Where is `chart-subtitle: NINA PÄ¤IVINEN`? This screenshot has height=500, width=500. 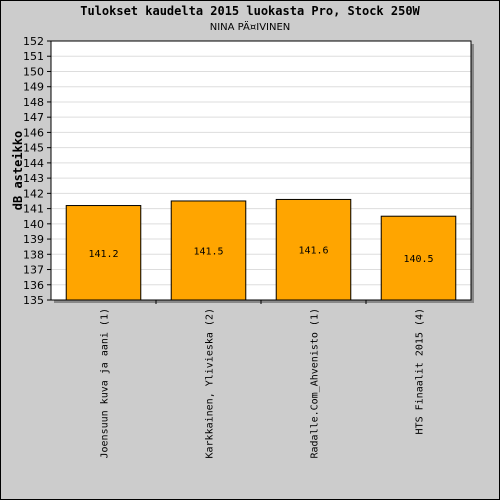
chart-subtitle: NINA PÄ¤IVINEN is located at coordinates (250, 27).